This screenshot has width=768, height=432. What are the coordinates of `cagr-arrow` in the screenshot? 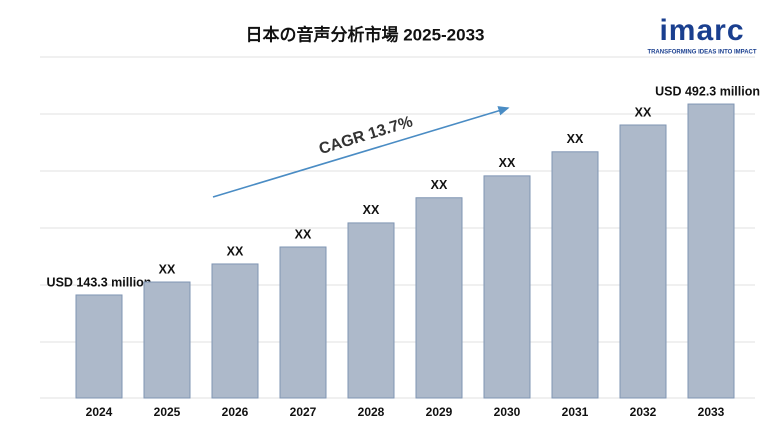 It's located at (361, 152).